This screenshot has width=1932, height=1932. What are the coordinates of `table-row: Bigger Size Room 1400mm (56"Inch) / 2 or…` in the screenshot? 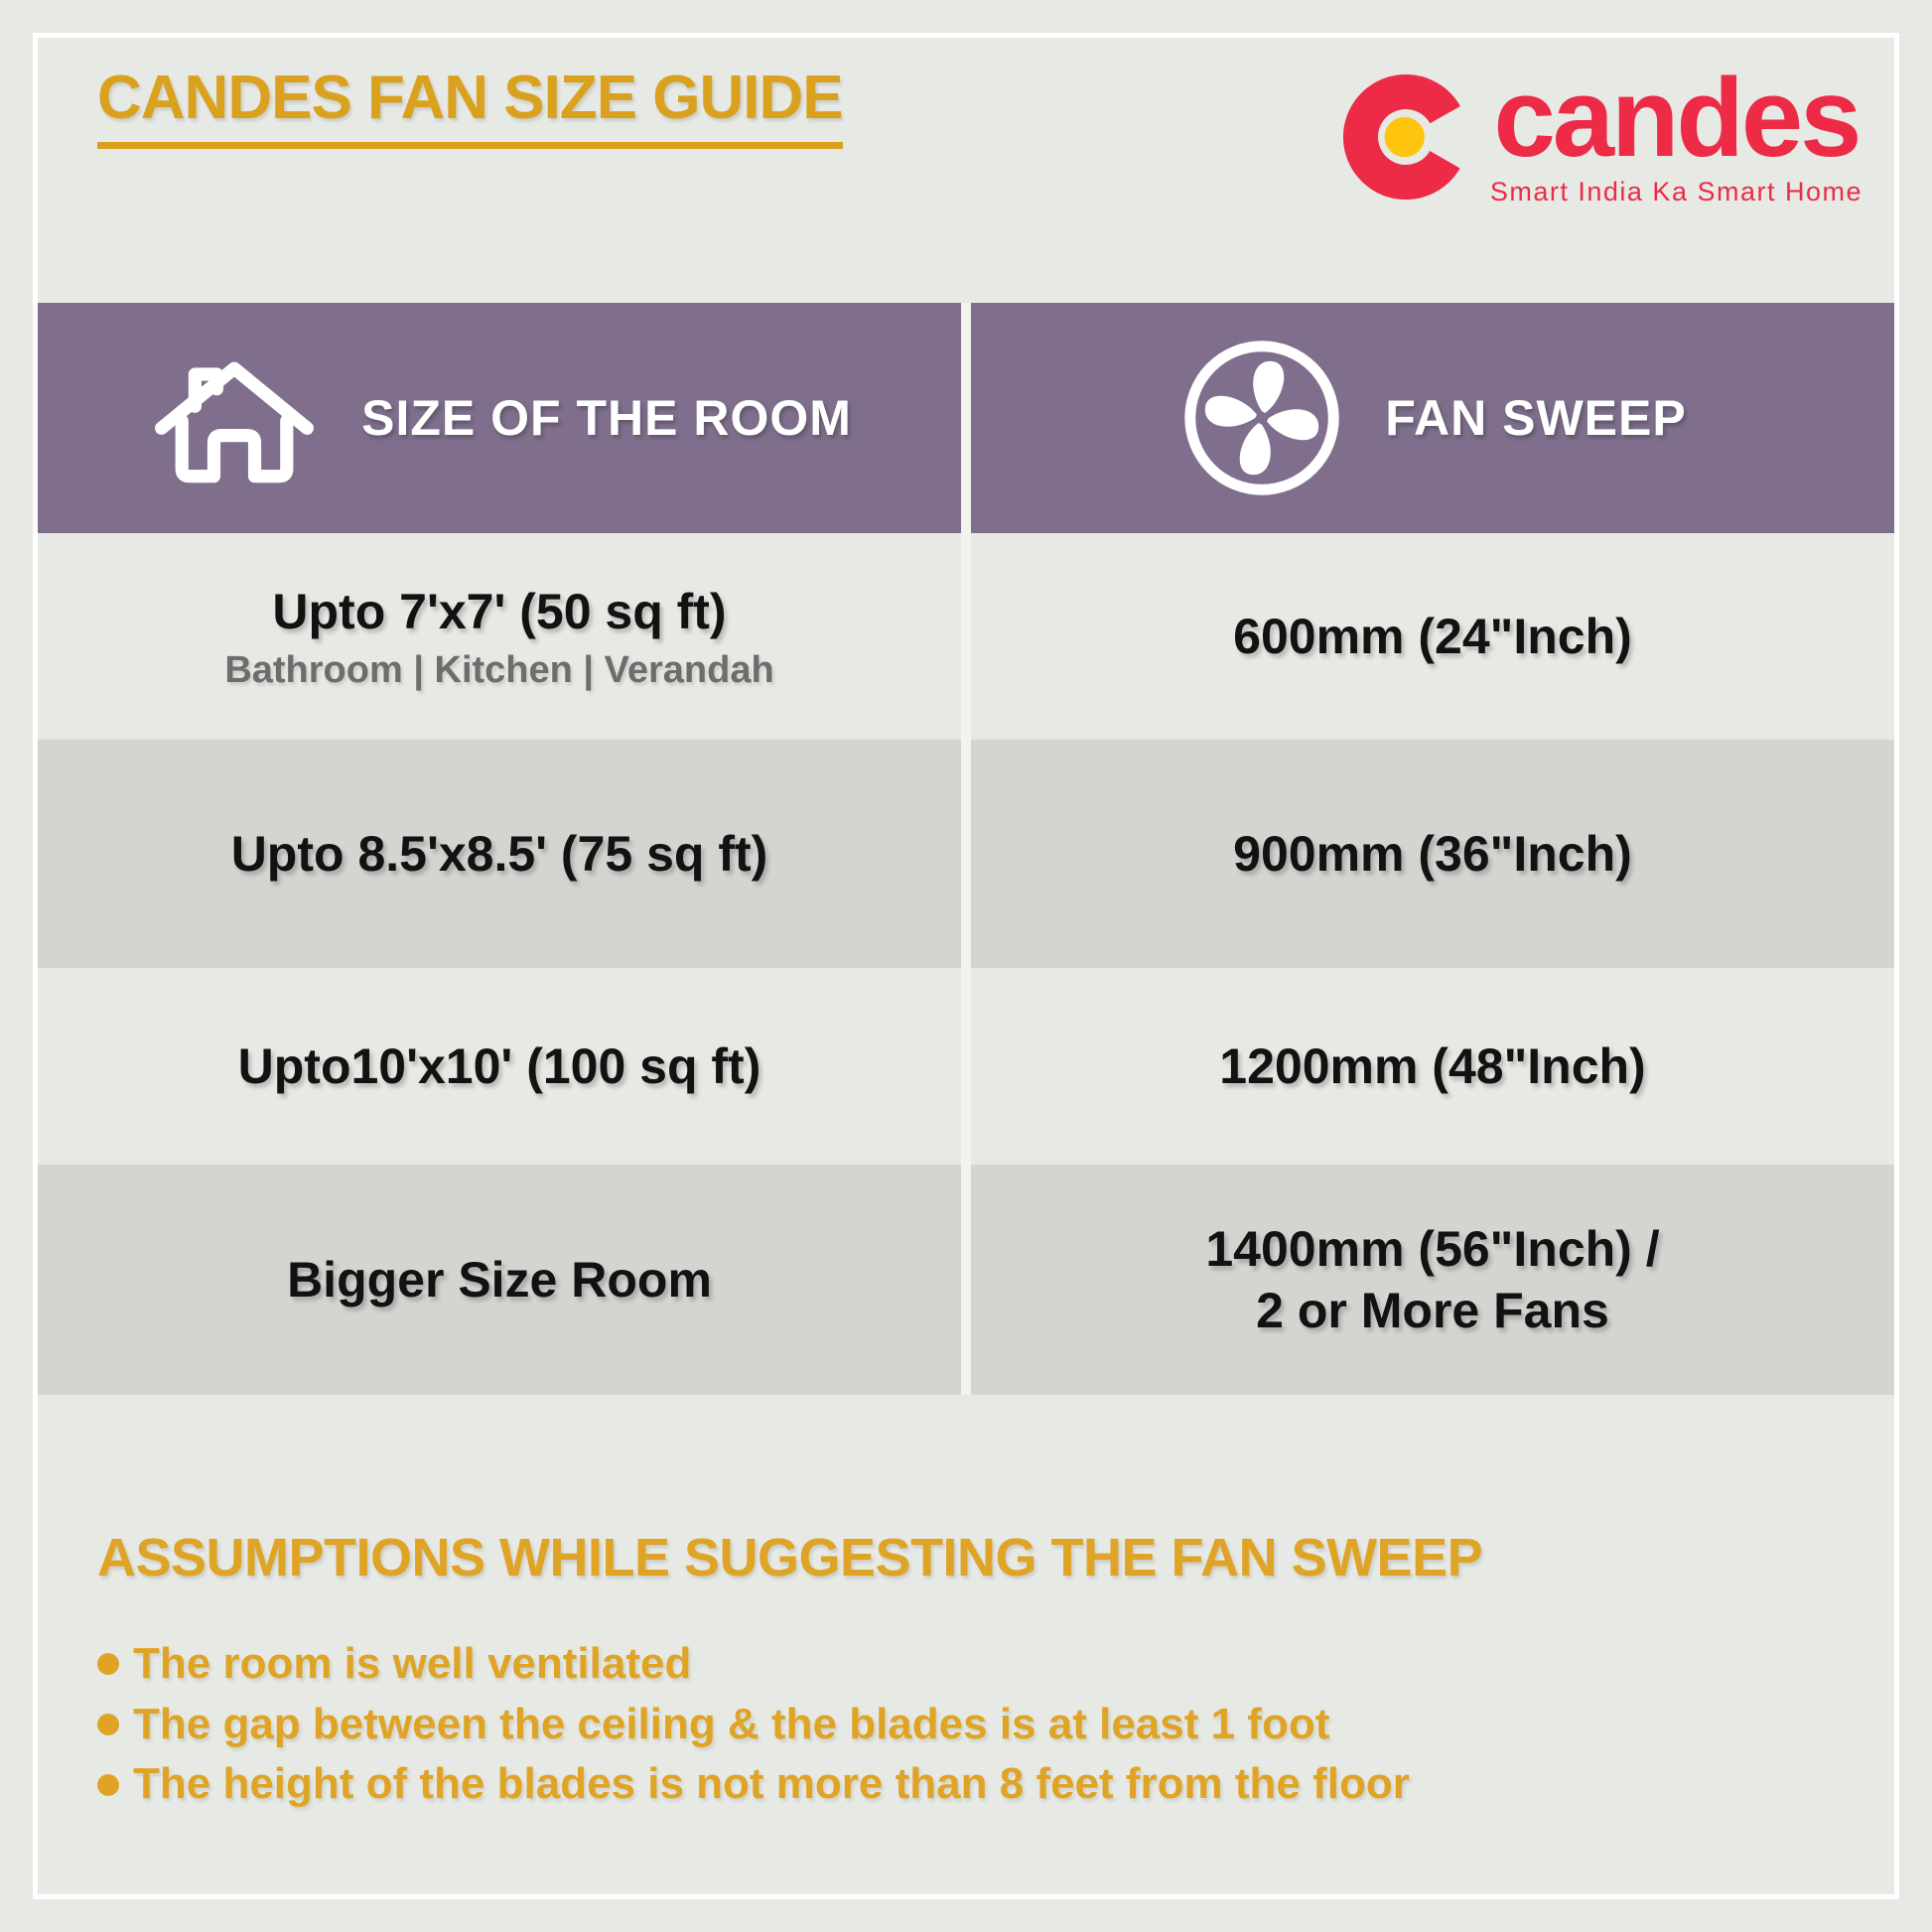 It's located at (966, 1280).